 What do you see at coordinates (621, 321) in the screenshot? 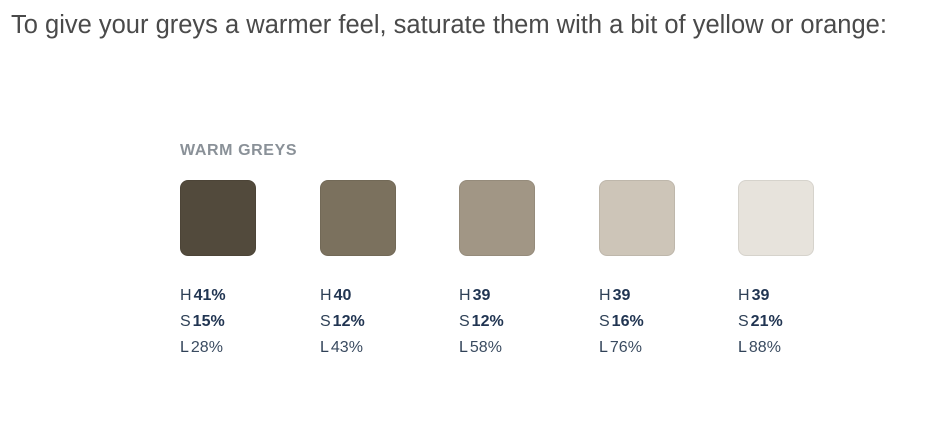
I see `saturation-value: S 16%` at bounding box center [621, 321].